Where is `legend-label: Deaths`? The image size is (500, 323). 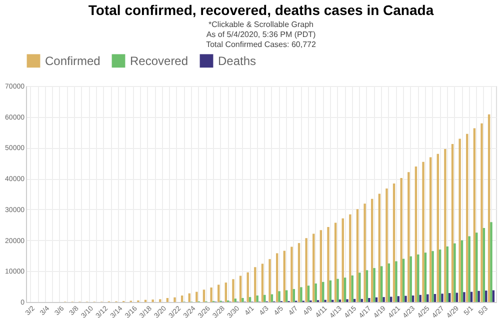 legend-label: Deaths is located at coordinates (237, 61).